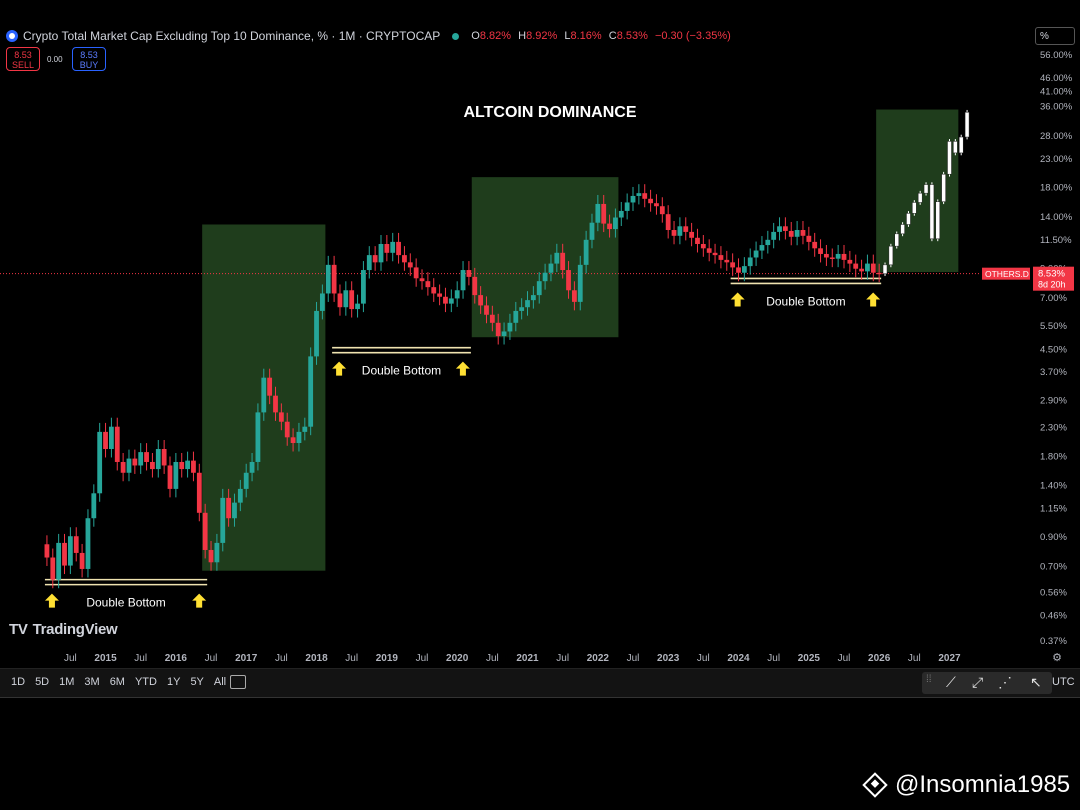  Describe the element at coordinates (1057, 658) in the screenshot. I see `settings-gear-icon: ⚙` at that location.